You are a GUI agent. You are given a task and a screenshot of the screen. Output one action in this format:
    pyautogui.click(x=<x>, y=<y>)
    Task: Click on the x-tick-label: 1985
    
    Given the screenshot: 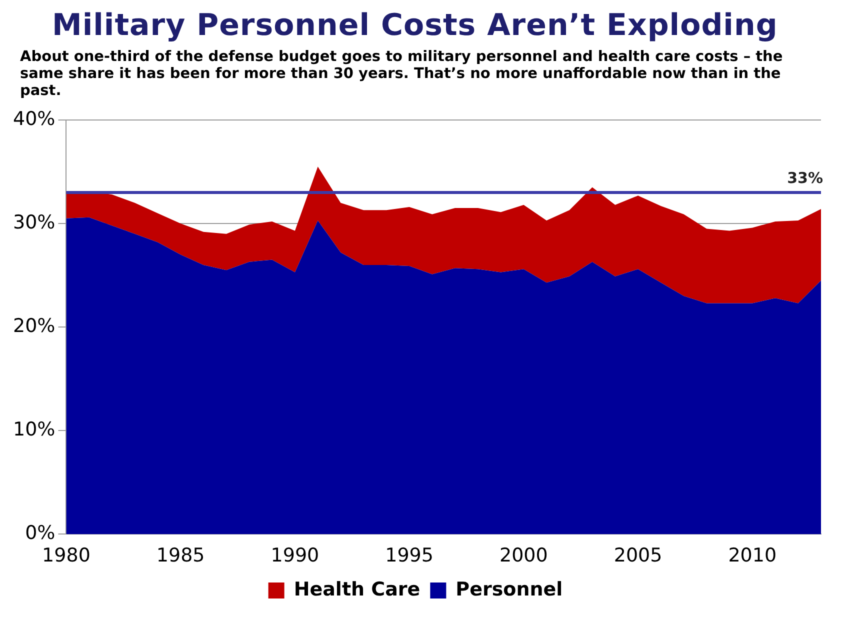 What is the action you would take?
    pyautogui.click(x=180, y=555)
    